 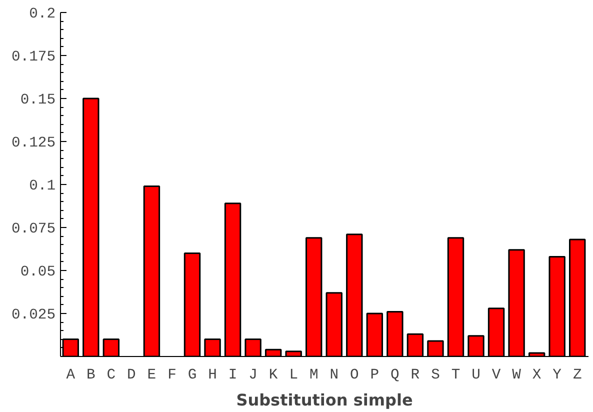 What do you see at coordinates (313, 376) in the screenshot?
I see `x-tick-label: M` at bounding box center [313, 376].